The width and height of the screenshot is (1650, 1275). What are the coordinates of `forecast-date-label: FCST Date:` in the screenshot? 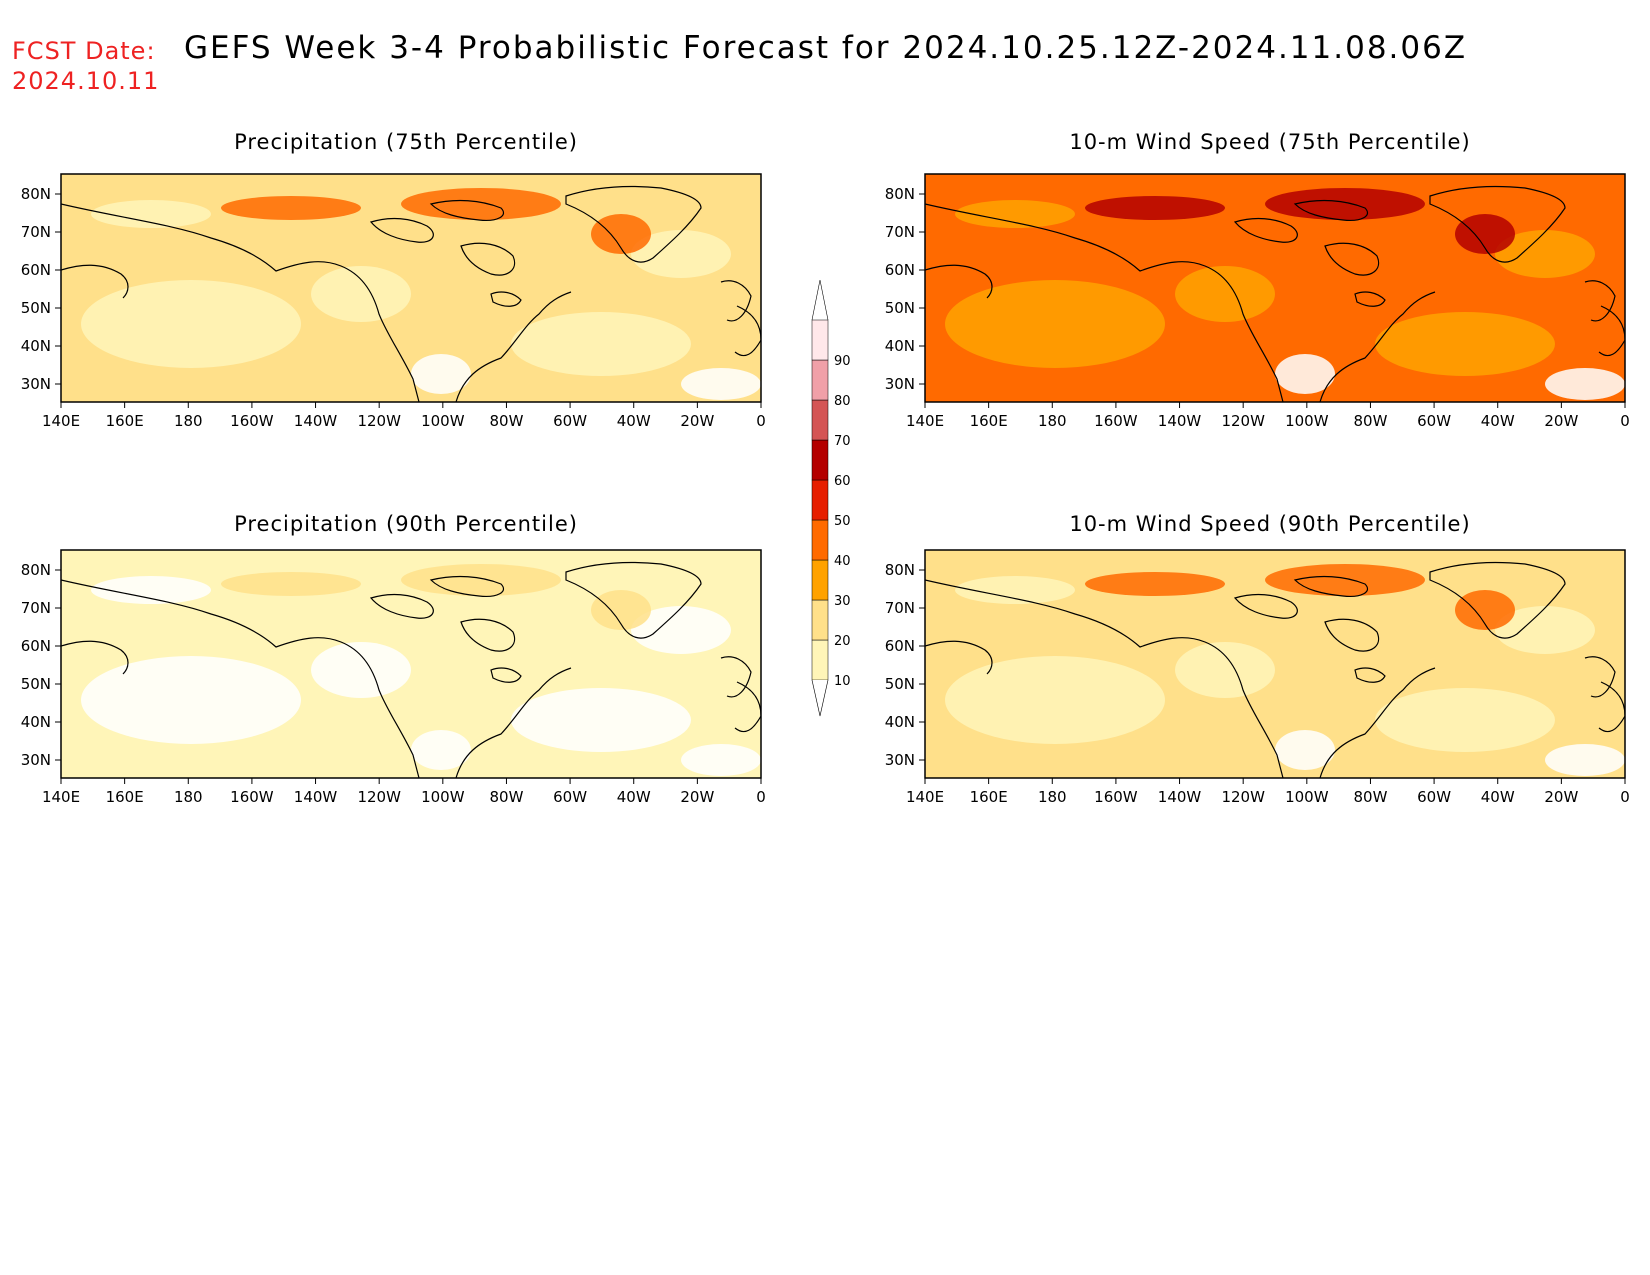 It's located at (84, 51).